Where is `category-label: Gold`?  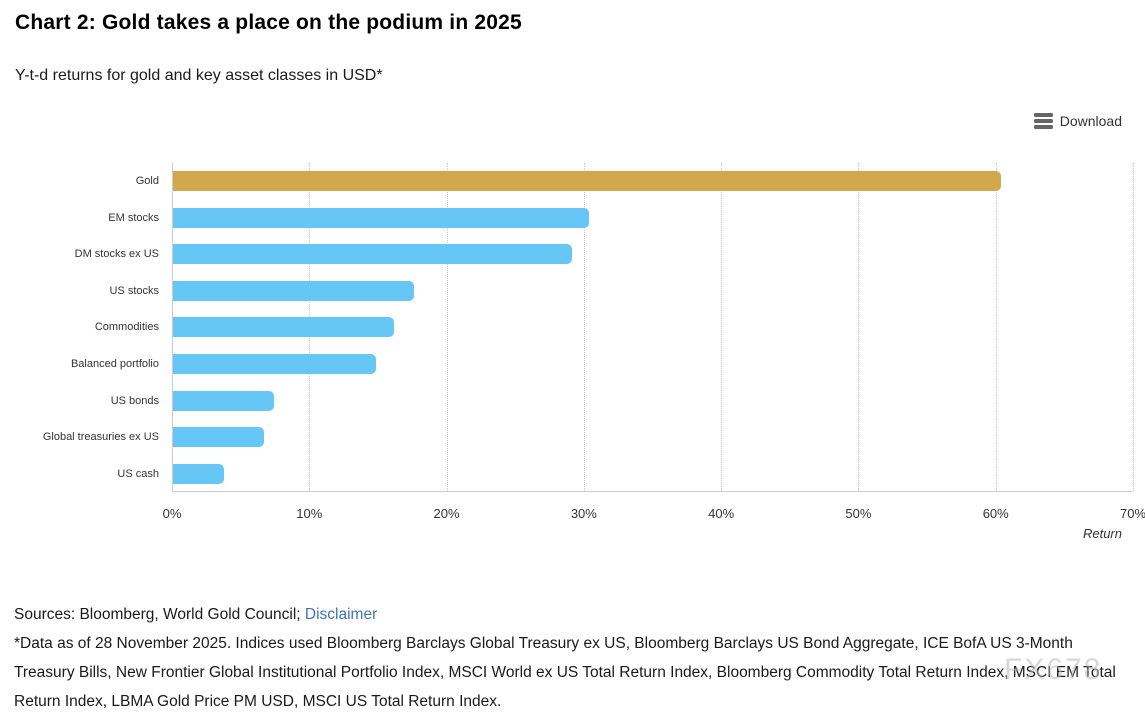
category-label: Gold is located at coordinates (147, 181).